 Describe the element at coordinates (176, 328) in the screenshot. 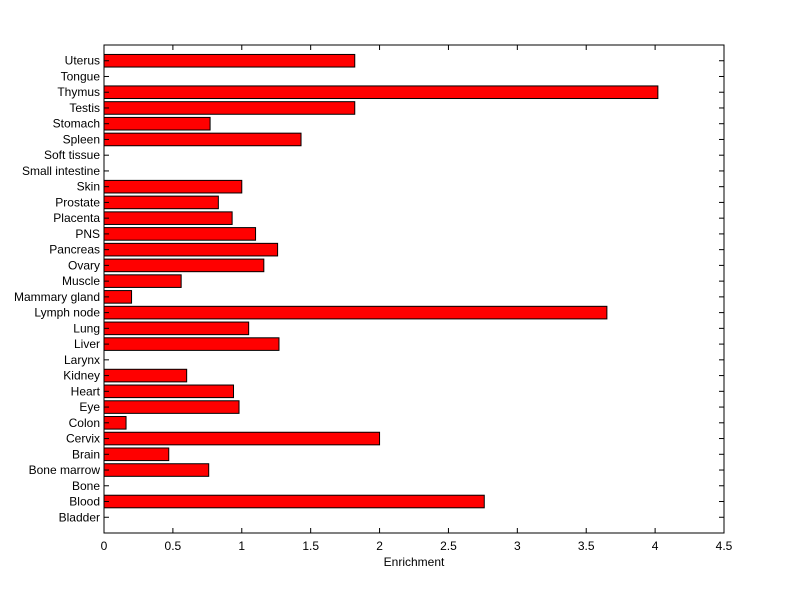

I see `bar-lung` at that location.